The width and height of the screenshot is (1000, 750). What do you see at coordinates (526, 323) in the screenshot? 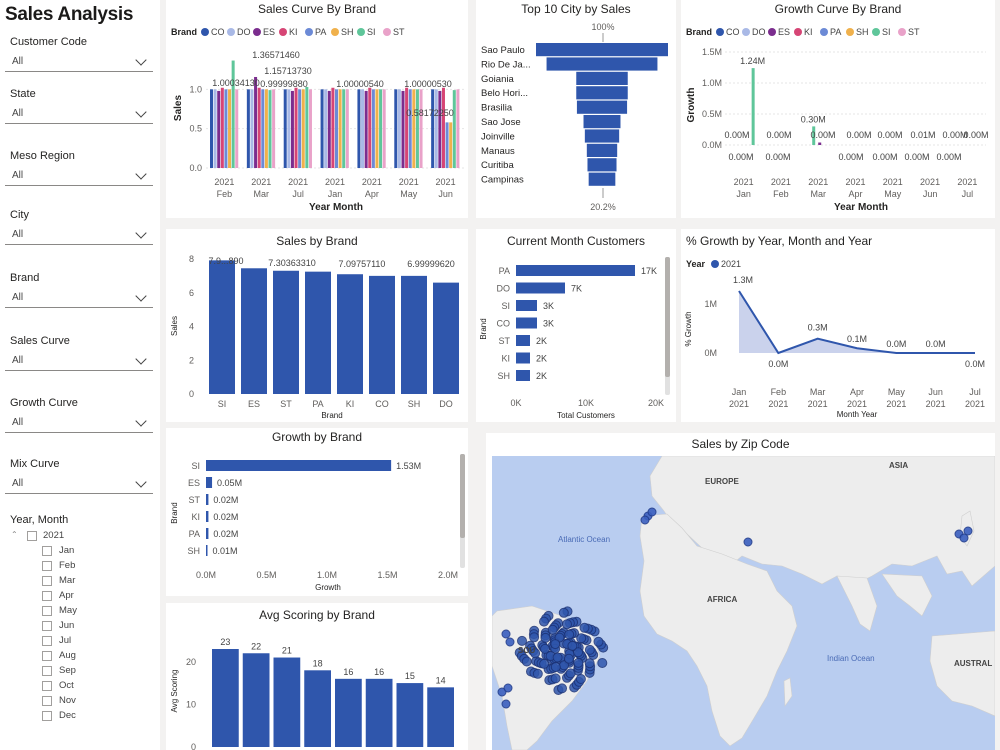
I see `bar-co` at bounding box center [526, 323].